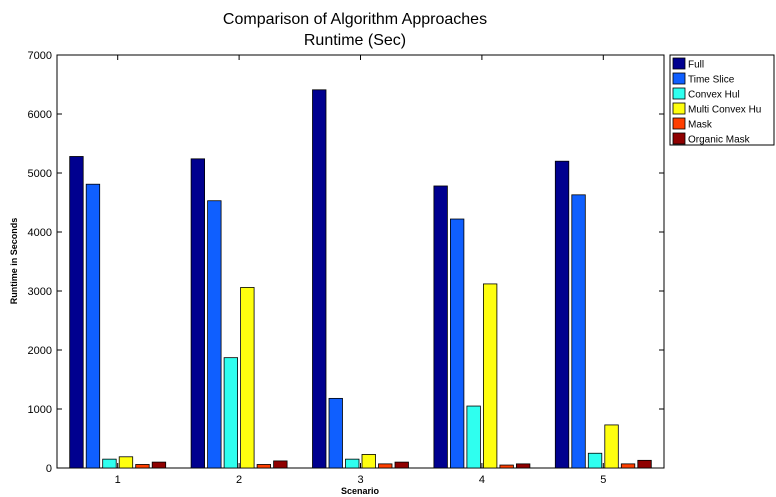 Image resolution: width=776 pixels, height=497 pixels. Describe the element at coordinates (355, 40) in the screenshot. I see `chart-subtitle: Runtime (Sec)` at that location.